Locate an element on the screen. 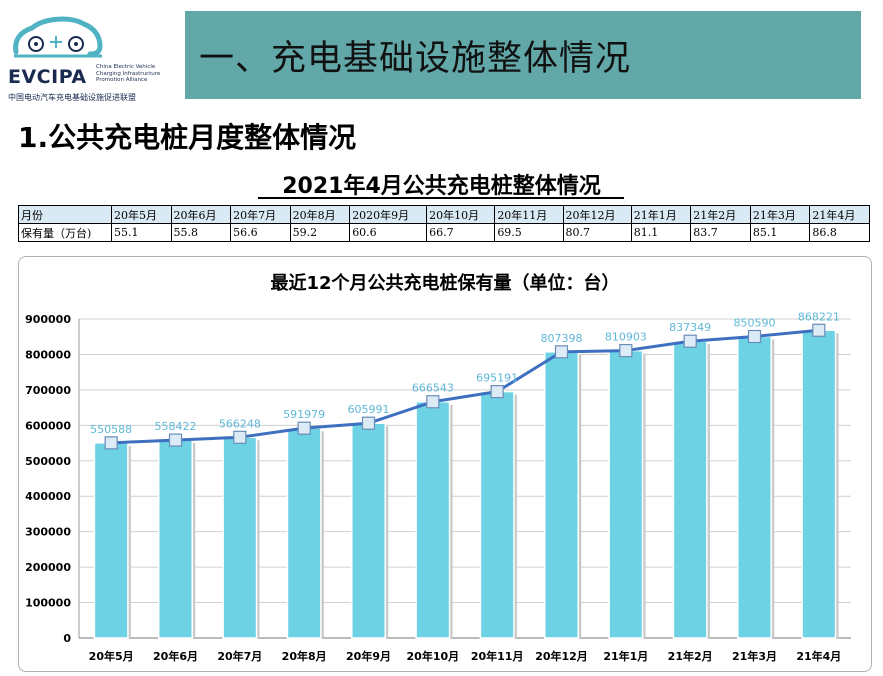 This screenshot has width=883, height=676. data-label: 850590 is located at coordinates (755, 323).